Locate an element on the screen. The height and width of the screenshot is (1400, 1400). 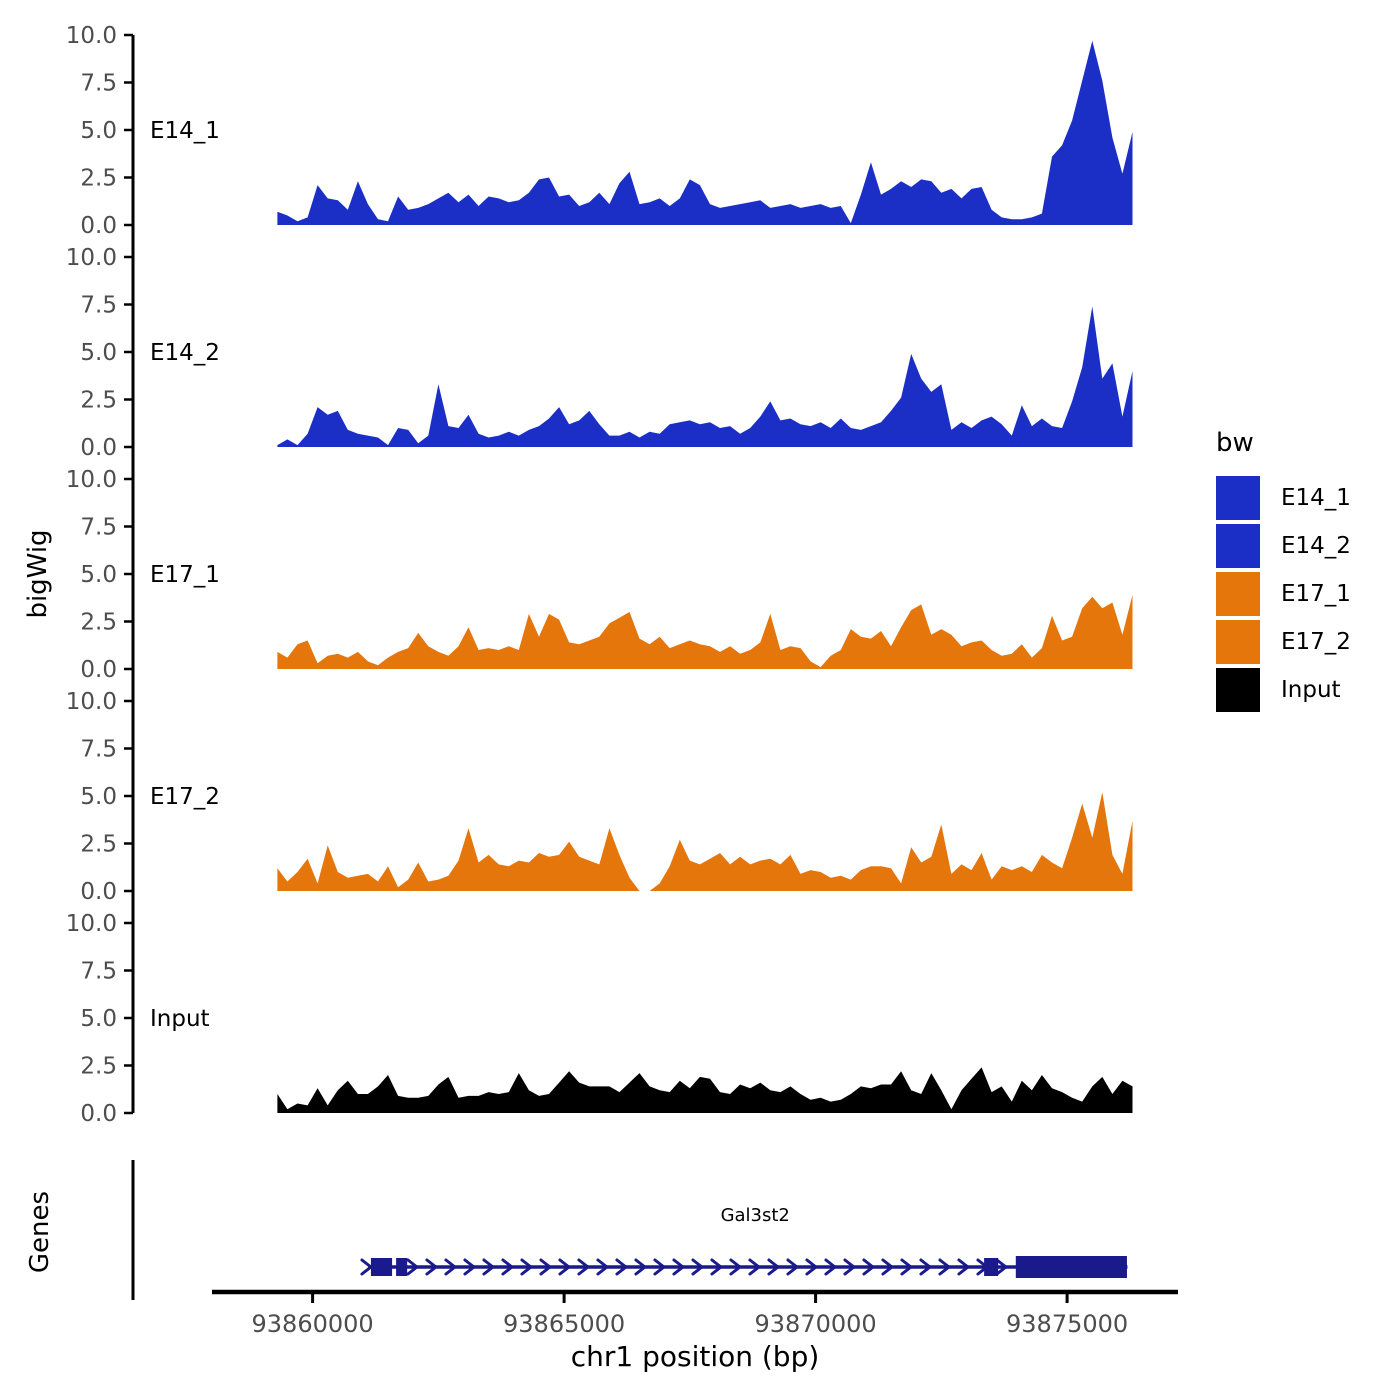
x-axis-title: chr1 position (bp) is located at coordinates (695, 1356).